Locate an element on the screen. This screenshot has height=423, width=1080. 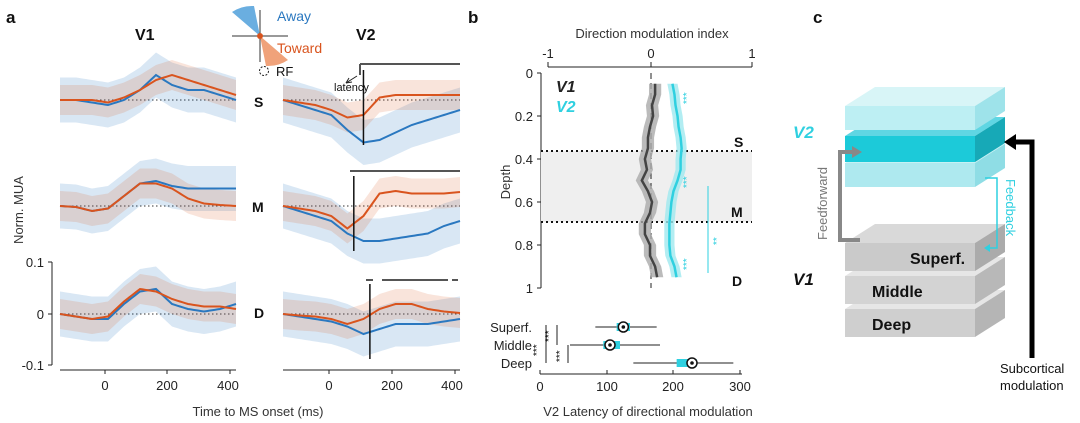
feedback-label: Feedback is located at coordinates (1010, 208).